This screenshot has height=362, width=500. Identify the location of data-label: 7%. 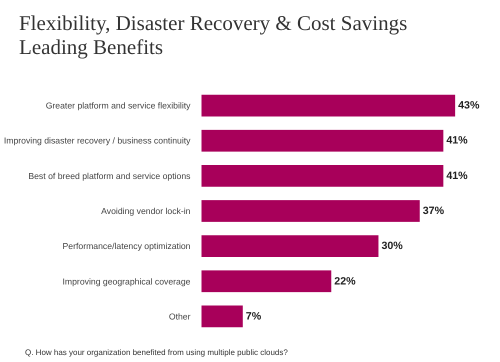
(254, 316).